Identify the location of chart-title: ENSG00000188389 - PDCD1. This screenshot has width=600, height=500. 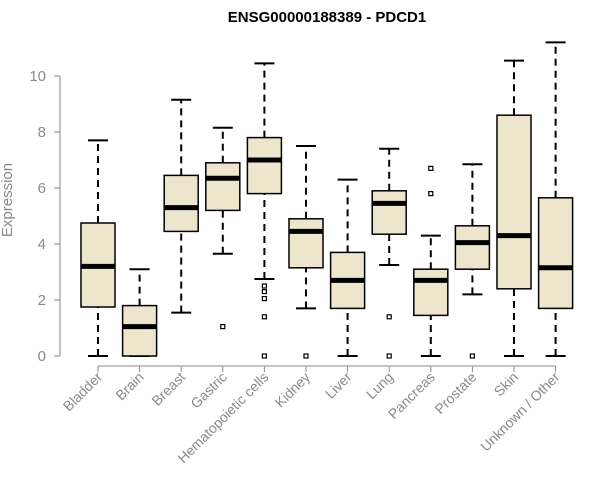
(327, 17).